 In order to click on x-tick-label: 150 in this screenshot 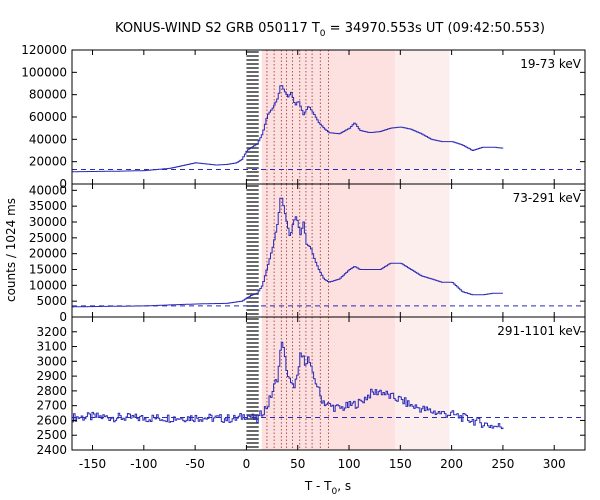, I will do `click(400, 464)`.